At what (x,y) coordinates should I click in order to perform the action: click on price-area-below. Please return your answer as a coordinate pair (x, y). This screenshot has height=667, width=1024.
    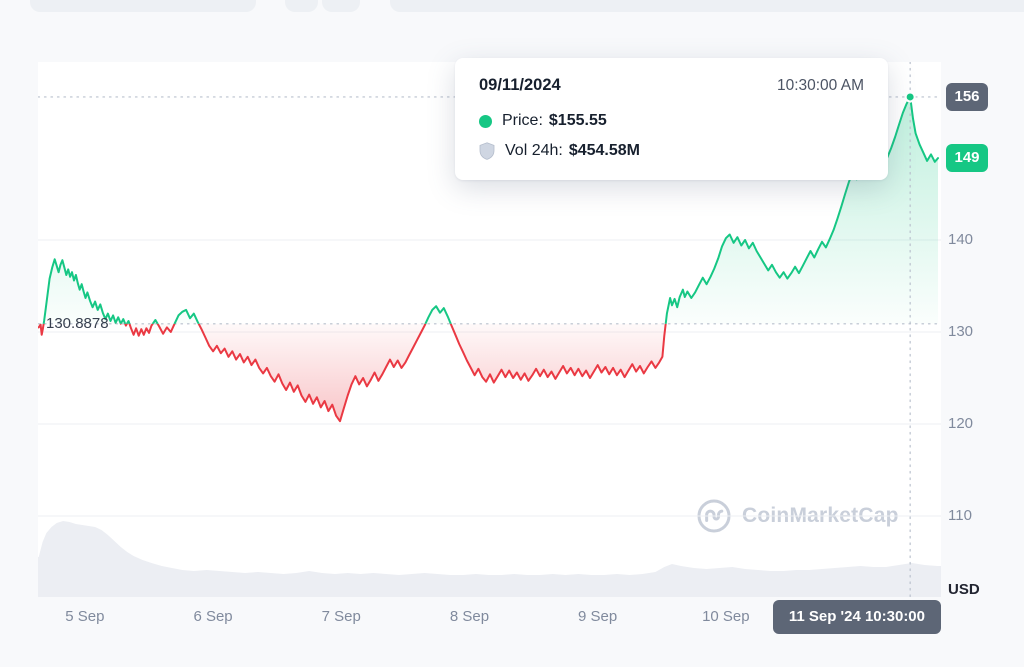
    Looking at the image, I should click on (352, 372).